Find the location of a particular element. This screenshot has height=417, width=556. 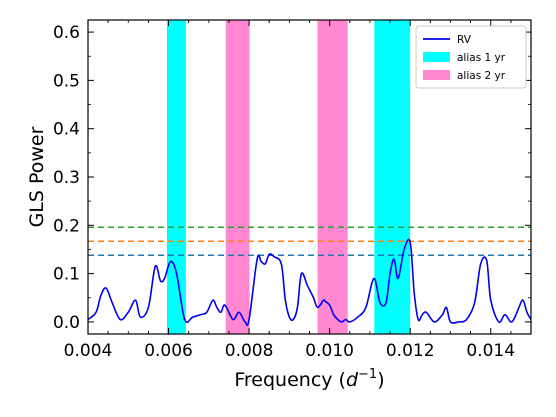

y-tick-label: 0.4 is located at coordinates (66, 130).